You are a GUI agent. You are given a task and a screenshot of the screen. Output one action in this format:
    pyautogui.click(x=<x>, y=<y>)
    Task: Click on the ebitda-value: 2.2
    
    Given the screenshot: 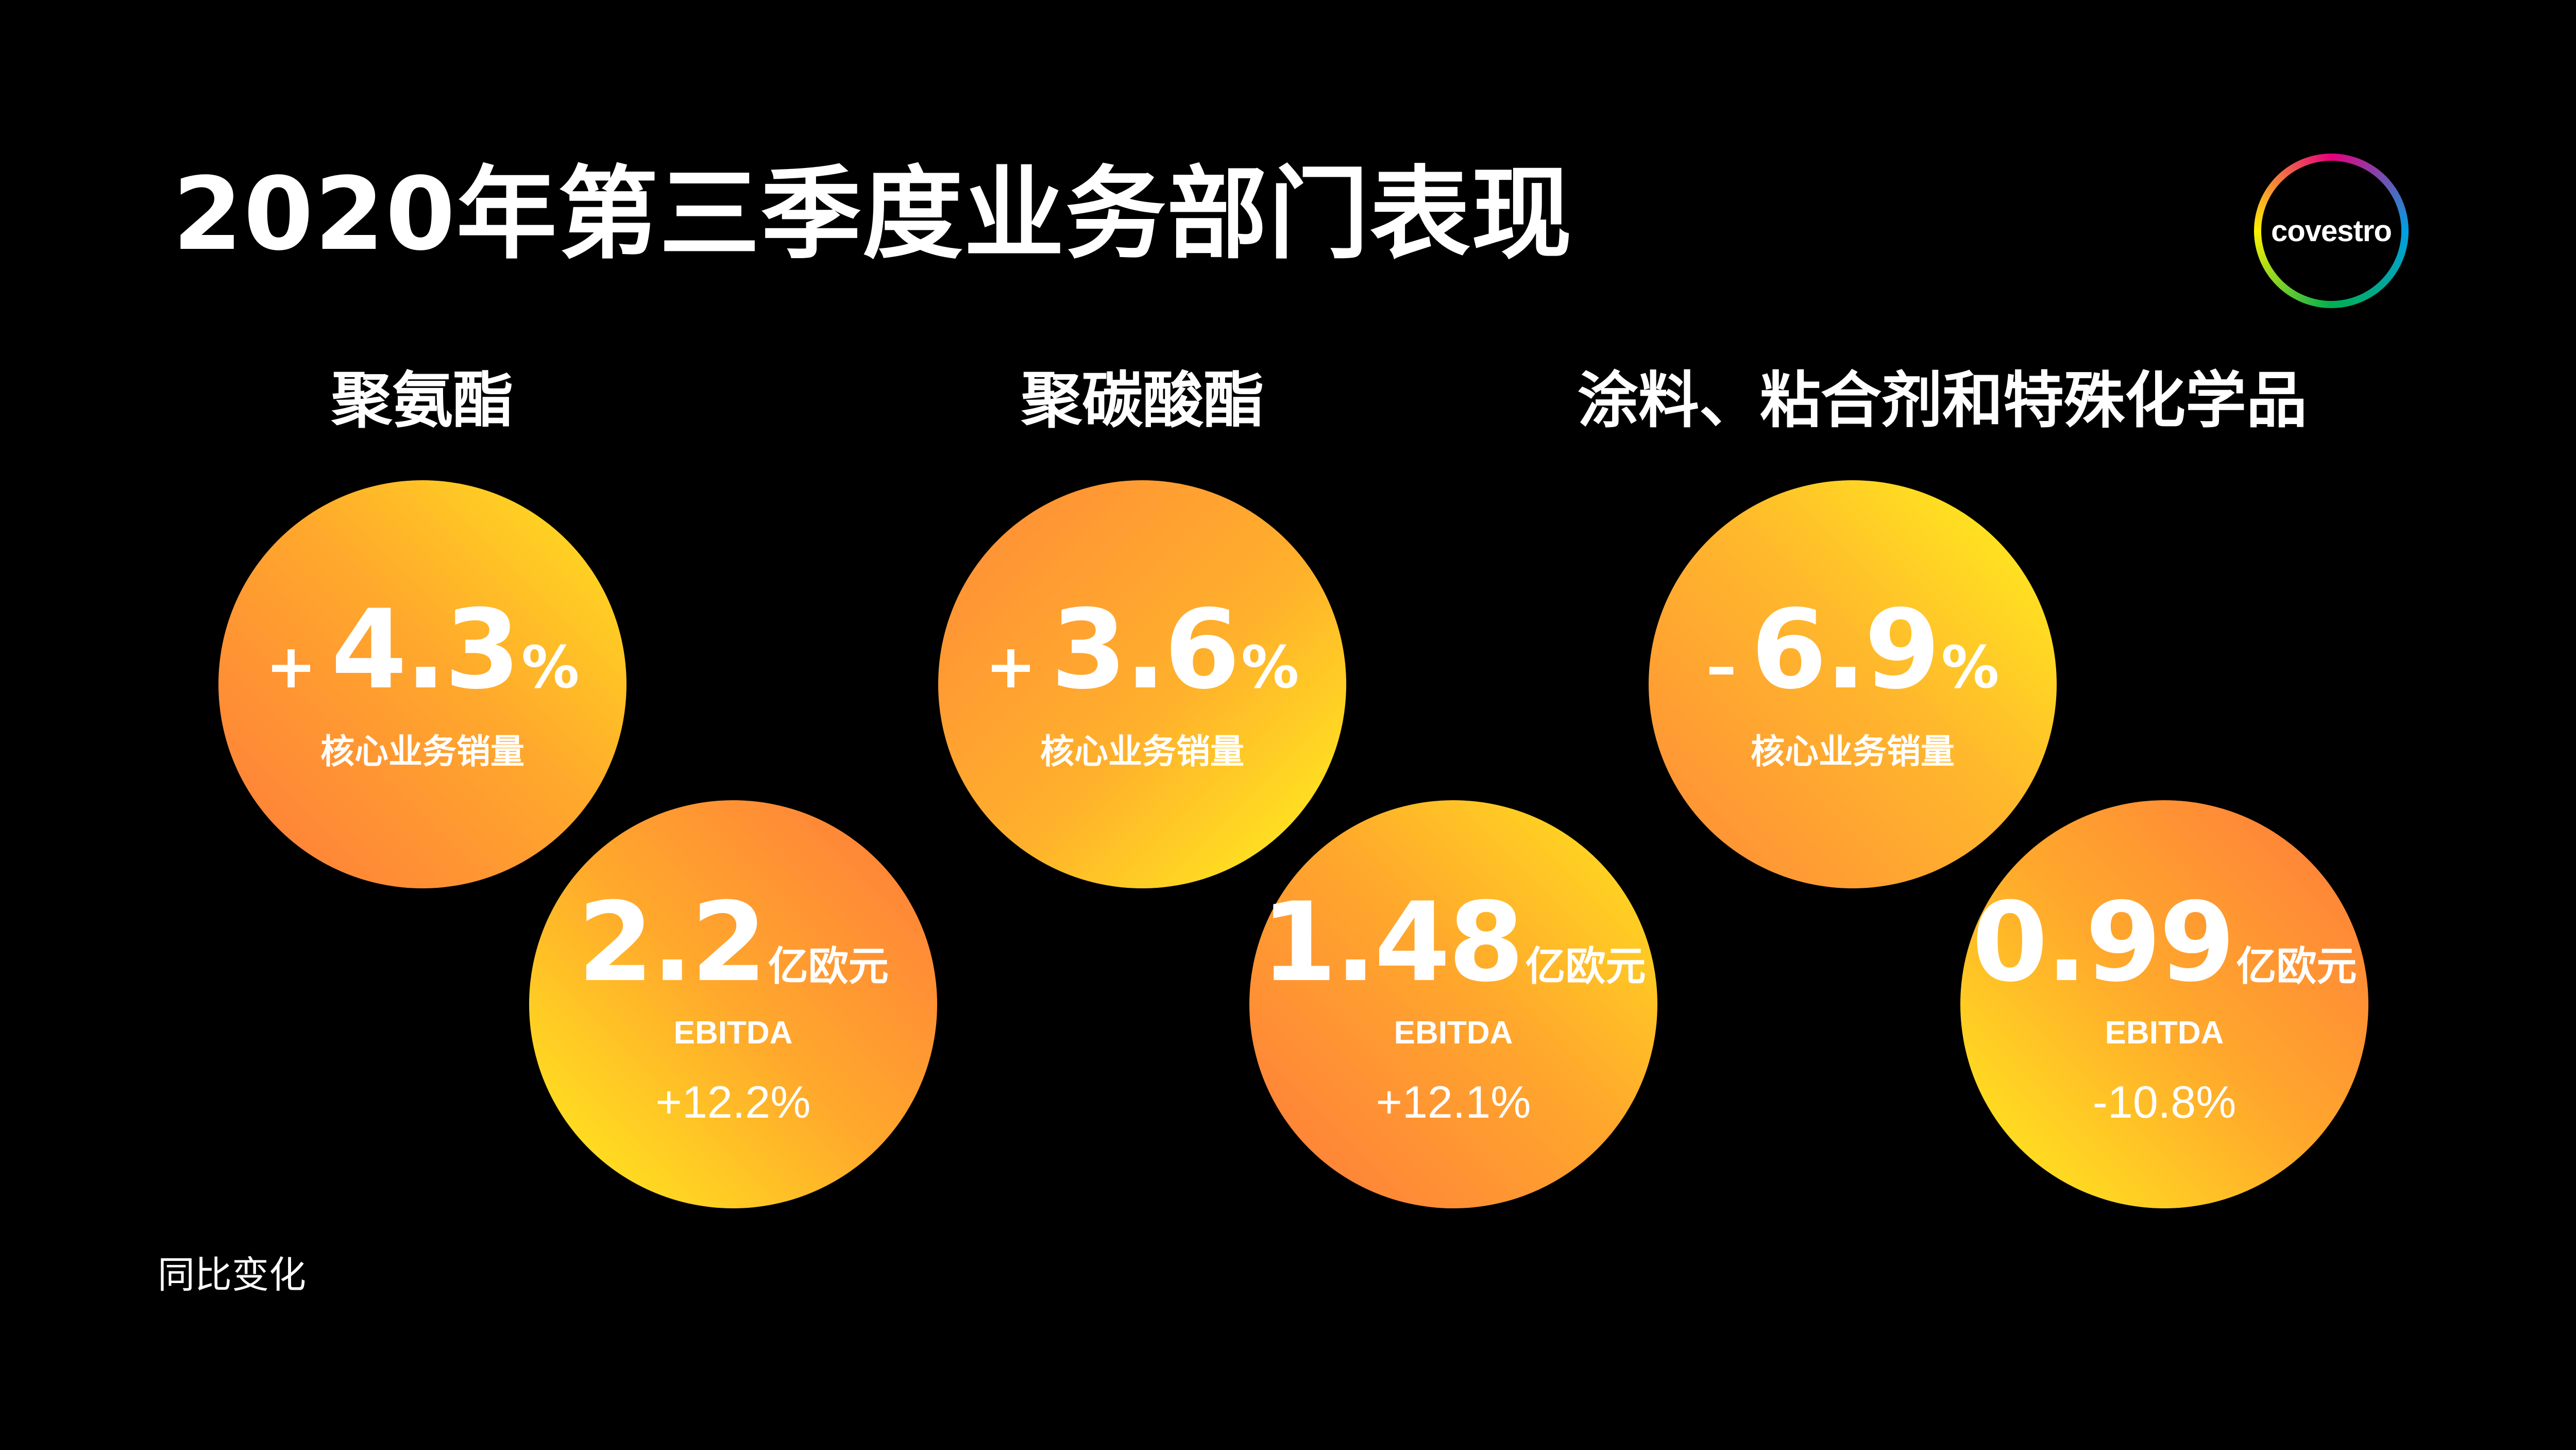 What is the action you would take?
    pyautogui.click(x=672, y=942)
    